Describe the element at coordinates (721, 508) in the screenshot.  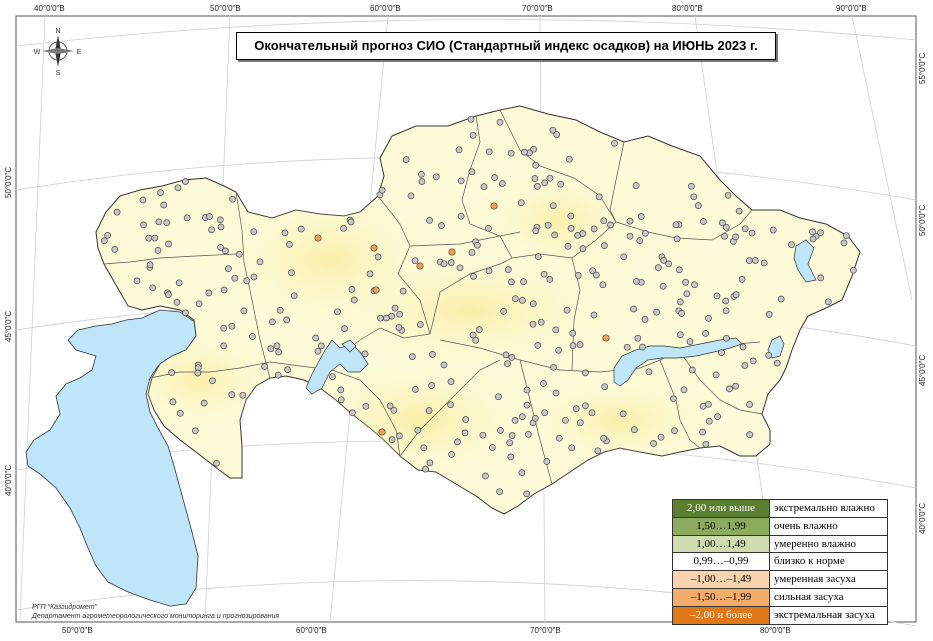
I see `legend-range: 2,00 или выше` at that location.